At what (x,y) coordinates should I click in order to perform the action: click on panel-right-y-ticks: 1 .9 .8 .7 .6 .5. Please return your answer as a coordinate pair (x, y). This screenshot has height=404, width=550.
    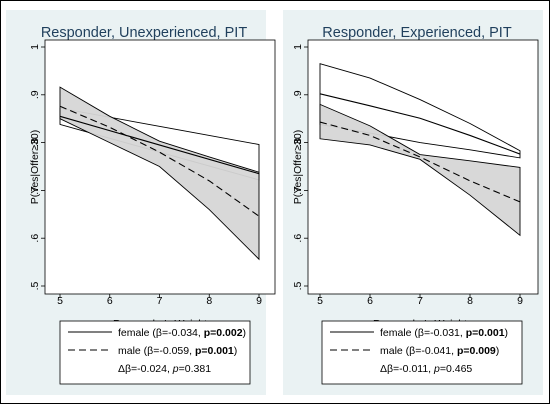
    Looking at the image, I should click on (300, 167).